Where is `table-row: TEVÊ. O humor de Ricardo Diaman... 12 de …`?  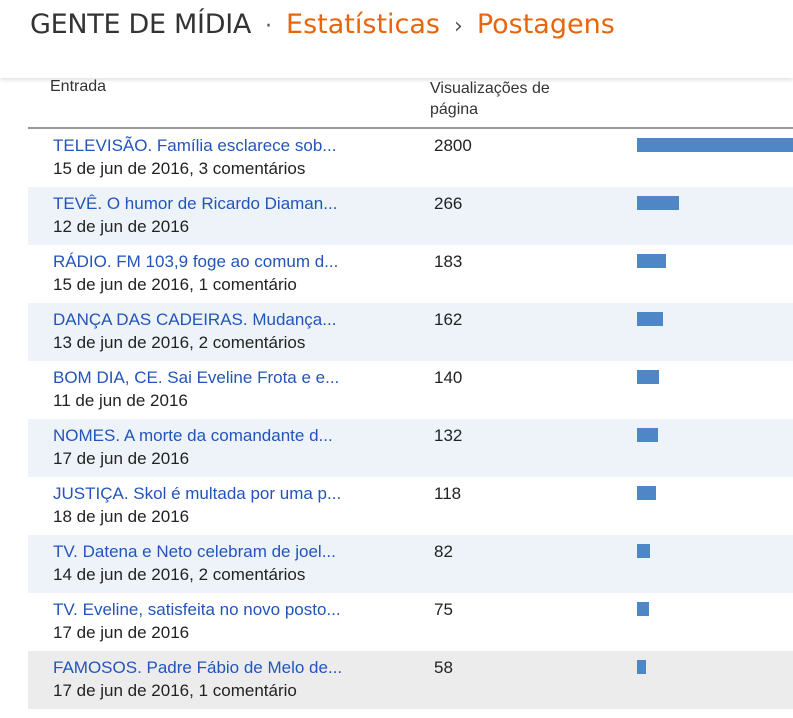
table-row: TEVÊ. O humor de Ricardo Diaman... 12 de … is located at coordinates (410, 216).